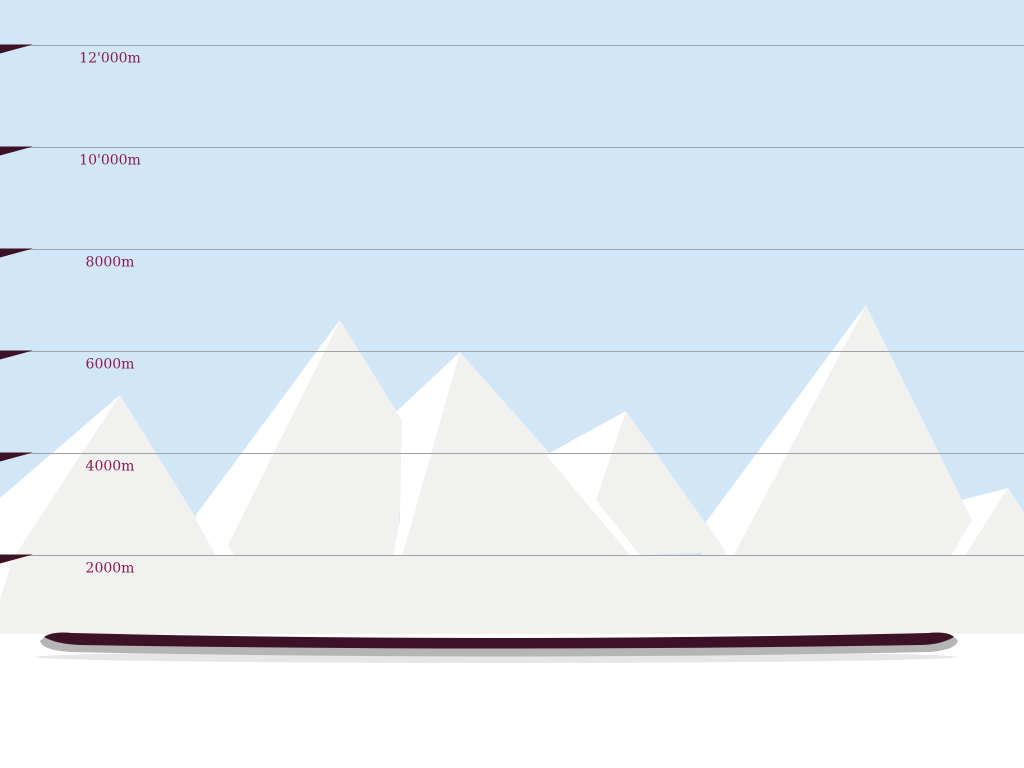 The height and width of the screenshot is (768, 1024). I want to click on level-marker-2000, so click(16, 559).